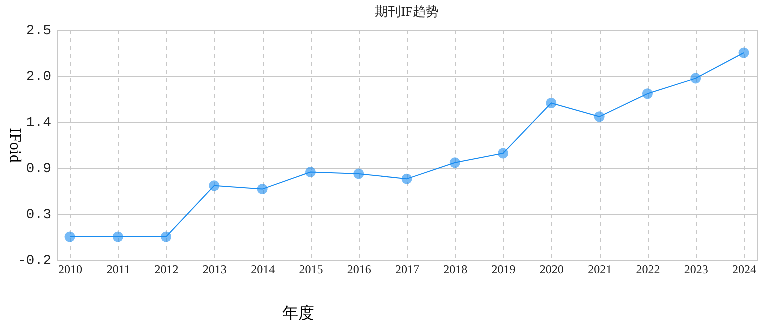 The height and width of the screenshot is (330, 782). What do you see at coordinates (648, 269) in the screenshot?
I see `x-tick-label: 2022` at bounding box center [648, 269].